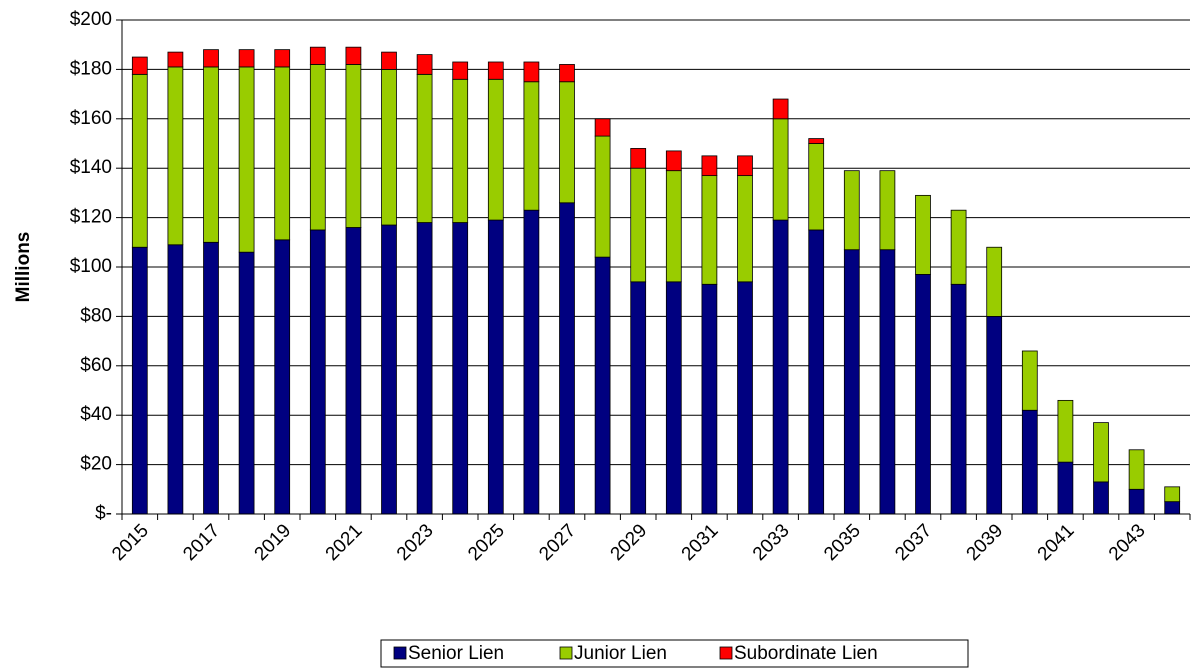  What do you see at coordinates (620, 653) in the screenshot?
I see `legend-label: Junior Lien` at bounding box center [620, 653].